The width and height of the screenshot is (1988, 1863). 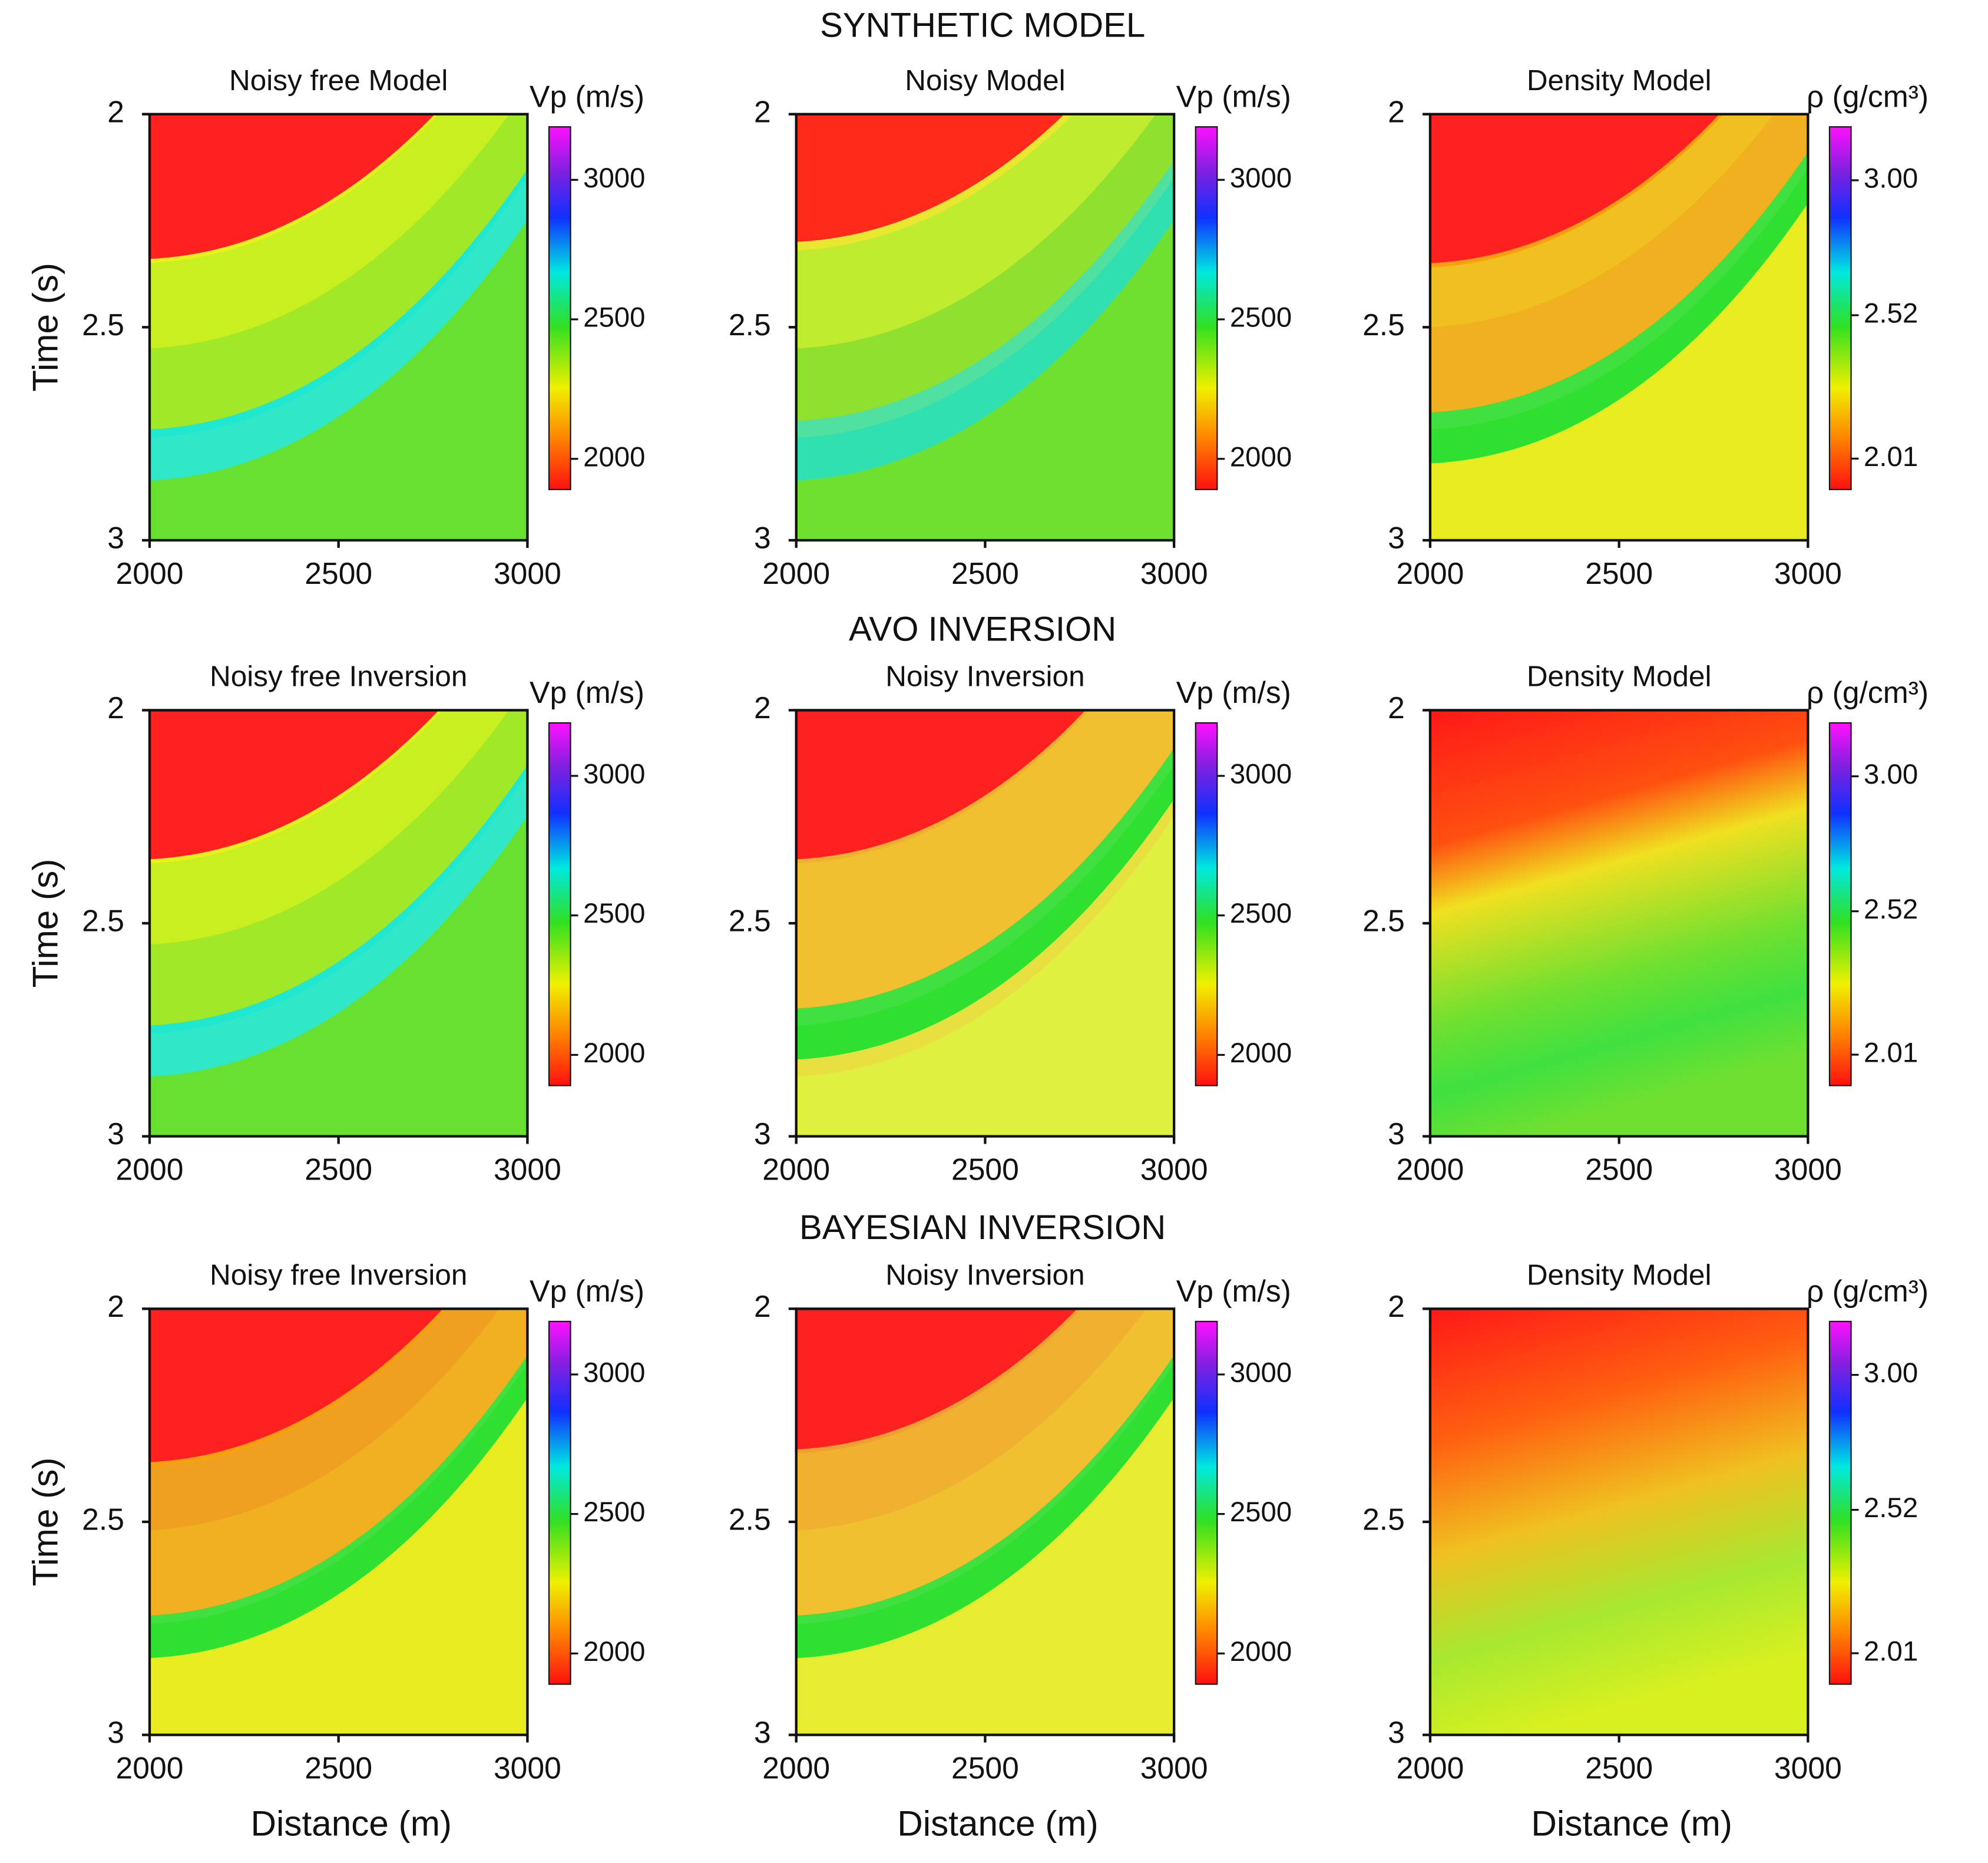 I want to click on section-title: BAYESIAN INVERSION, so click(x=983, y=1228).